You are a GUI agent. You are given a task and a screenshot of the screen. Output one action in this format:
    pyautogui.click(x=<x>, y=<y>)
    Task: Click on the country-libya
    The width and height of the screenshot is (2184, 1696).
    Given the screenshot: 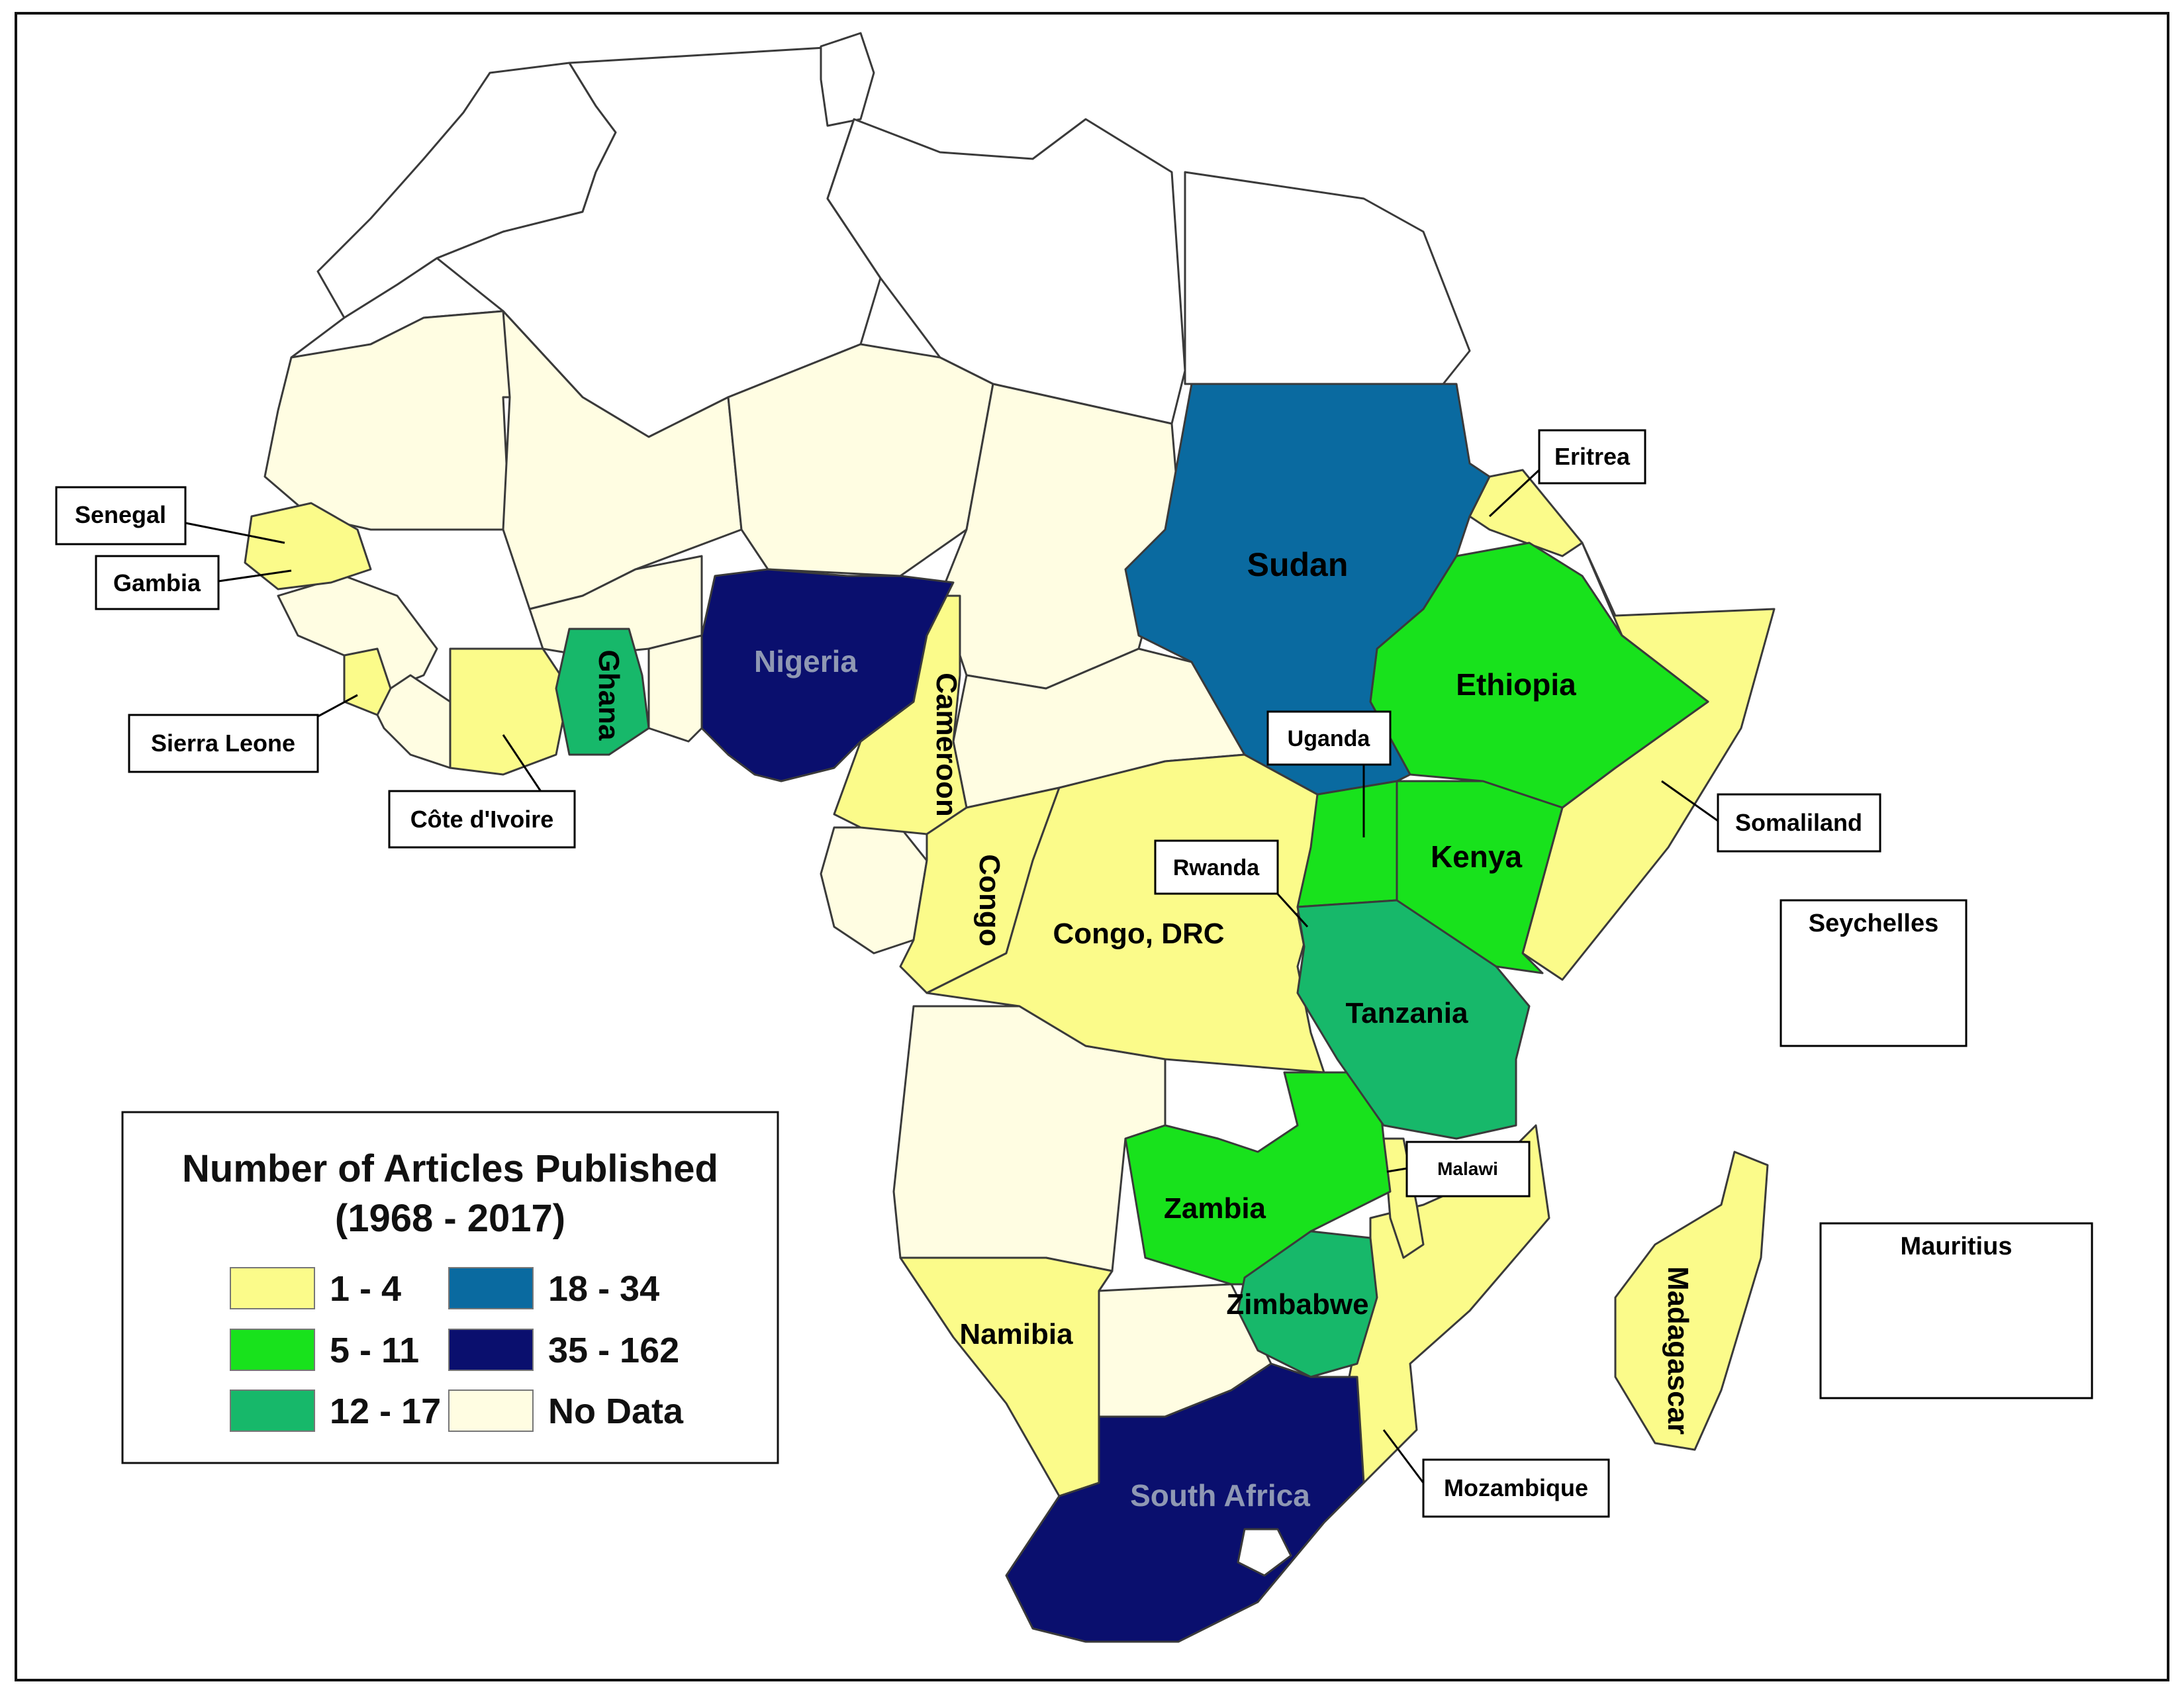 What is the action you would take?
    pyautogui.click(x=1006, y=271)
    